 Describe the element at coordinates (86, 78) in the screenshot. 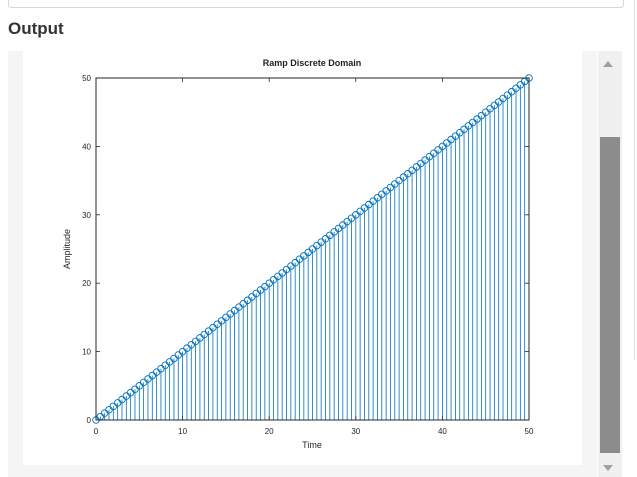

I see `y-tick-label: 50` at that location.